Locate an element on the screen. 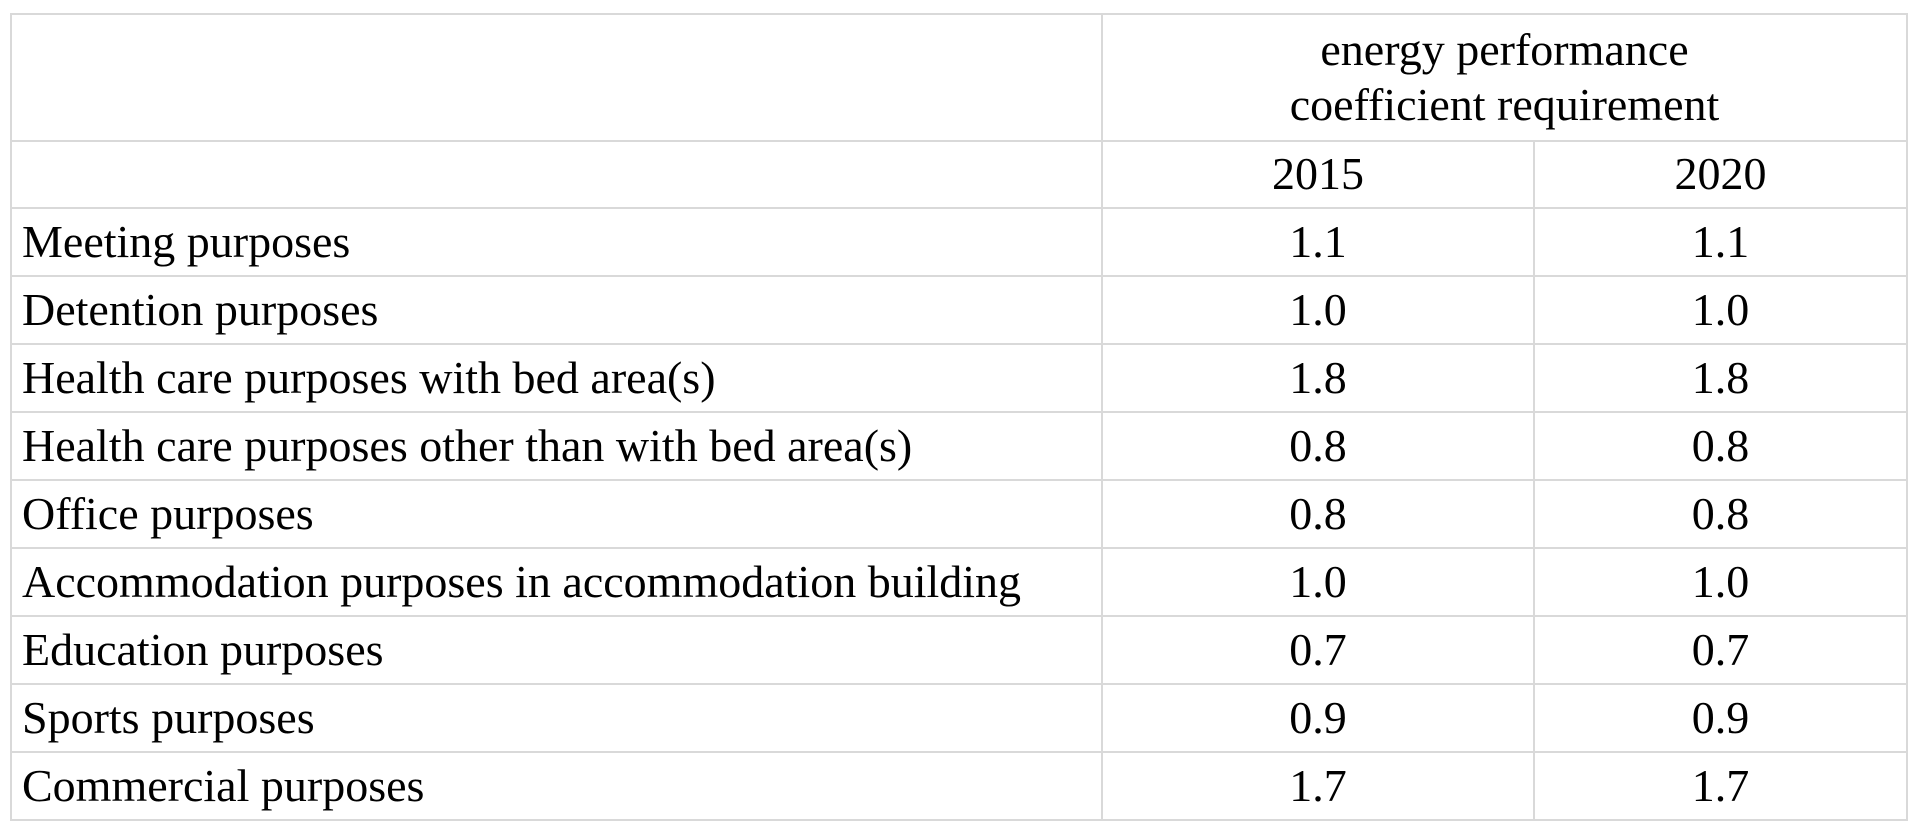 The image size is (1919, 829). row-label-cell: Office purposes is located at coordinates (556, 514).